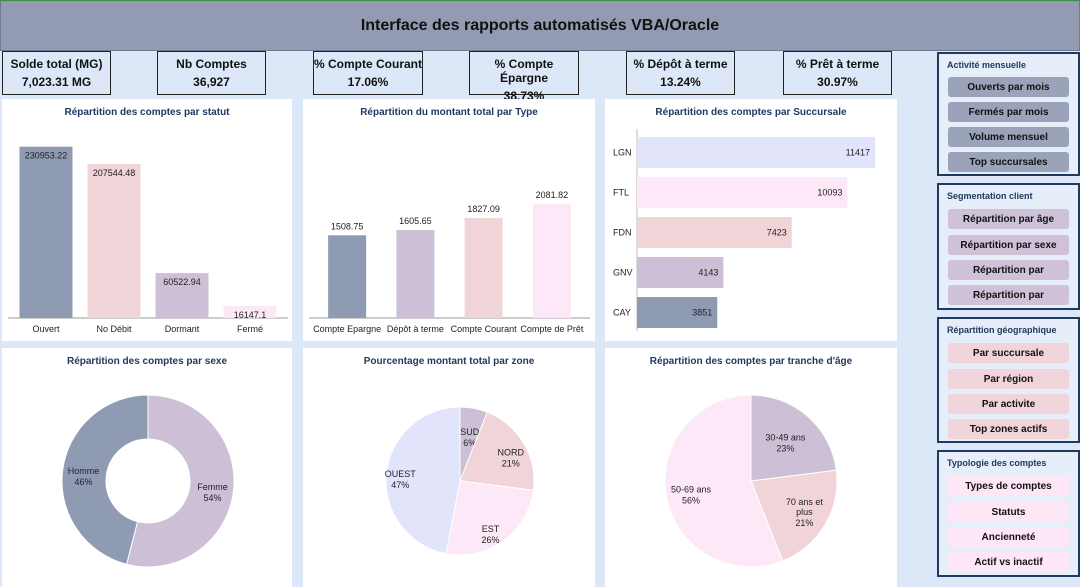 This screenshot has width=1080, height=587. What do you see at coordinates (987, 65) in the screenshot?
I see `menu-title: Activité mensuelle` at bounding box center [987, 65].